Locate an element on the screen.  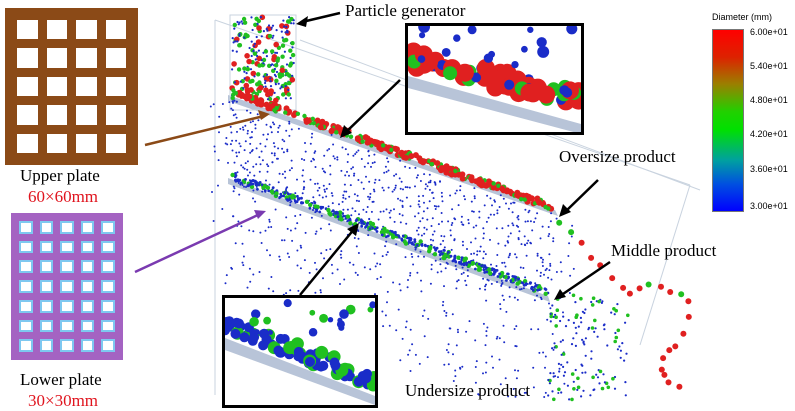
upper-plate-size: 60×60mm is located at coordinates (63, 196).